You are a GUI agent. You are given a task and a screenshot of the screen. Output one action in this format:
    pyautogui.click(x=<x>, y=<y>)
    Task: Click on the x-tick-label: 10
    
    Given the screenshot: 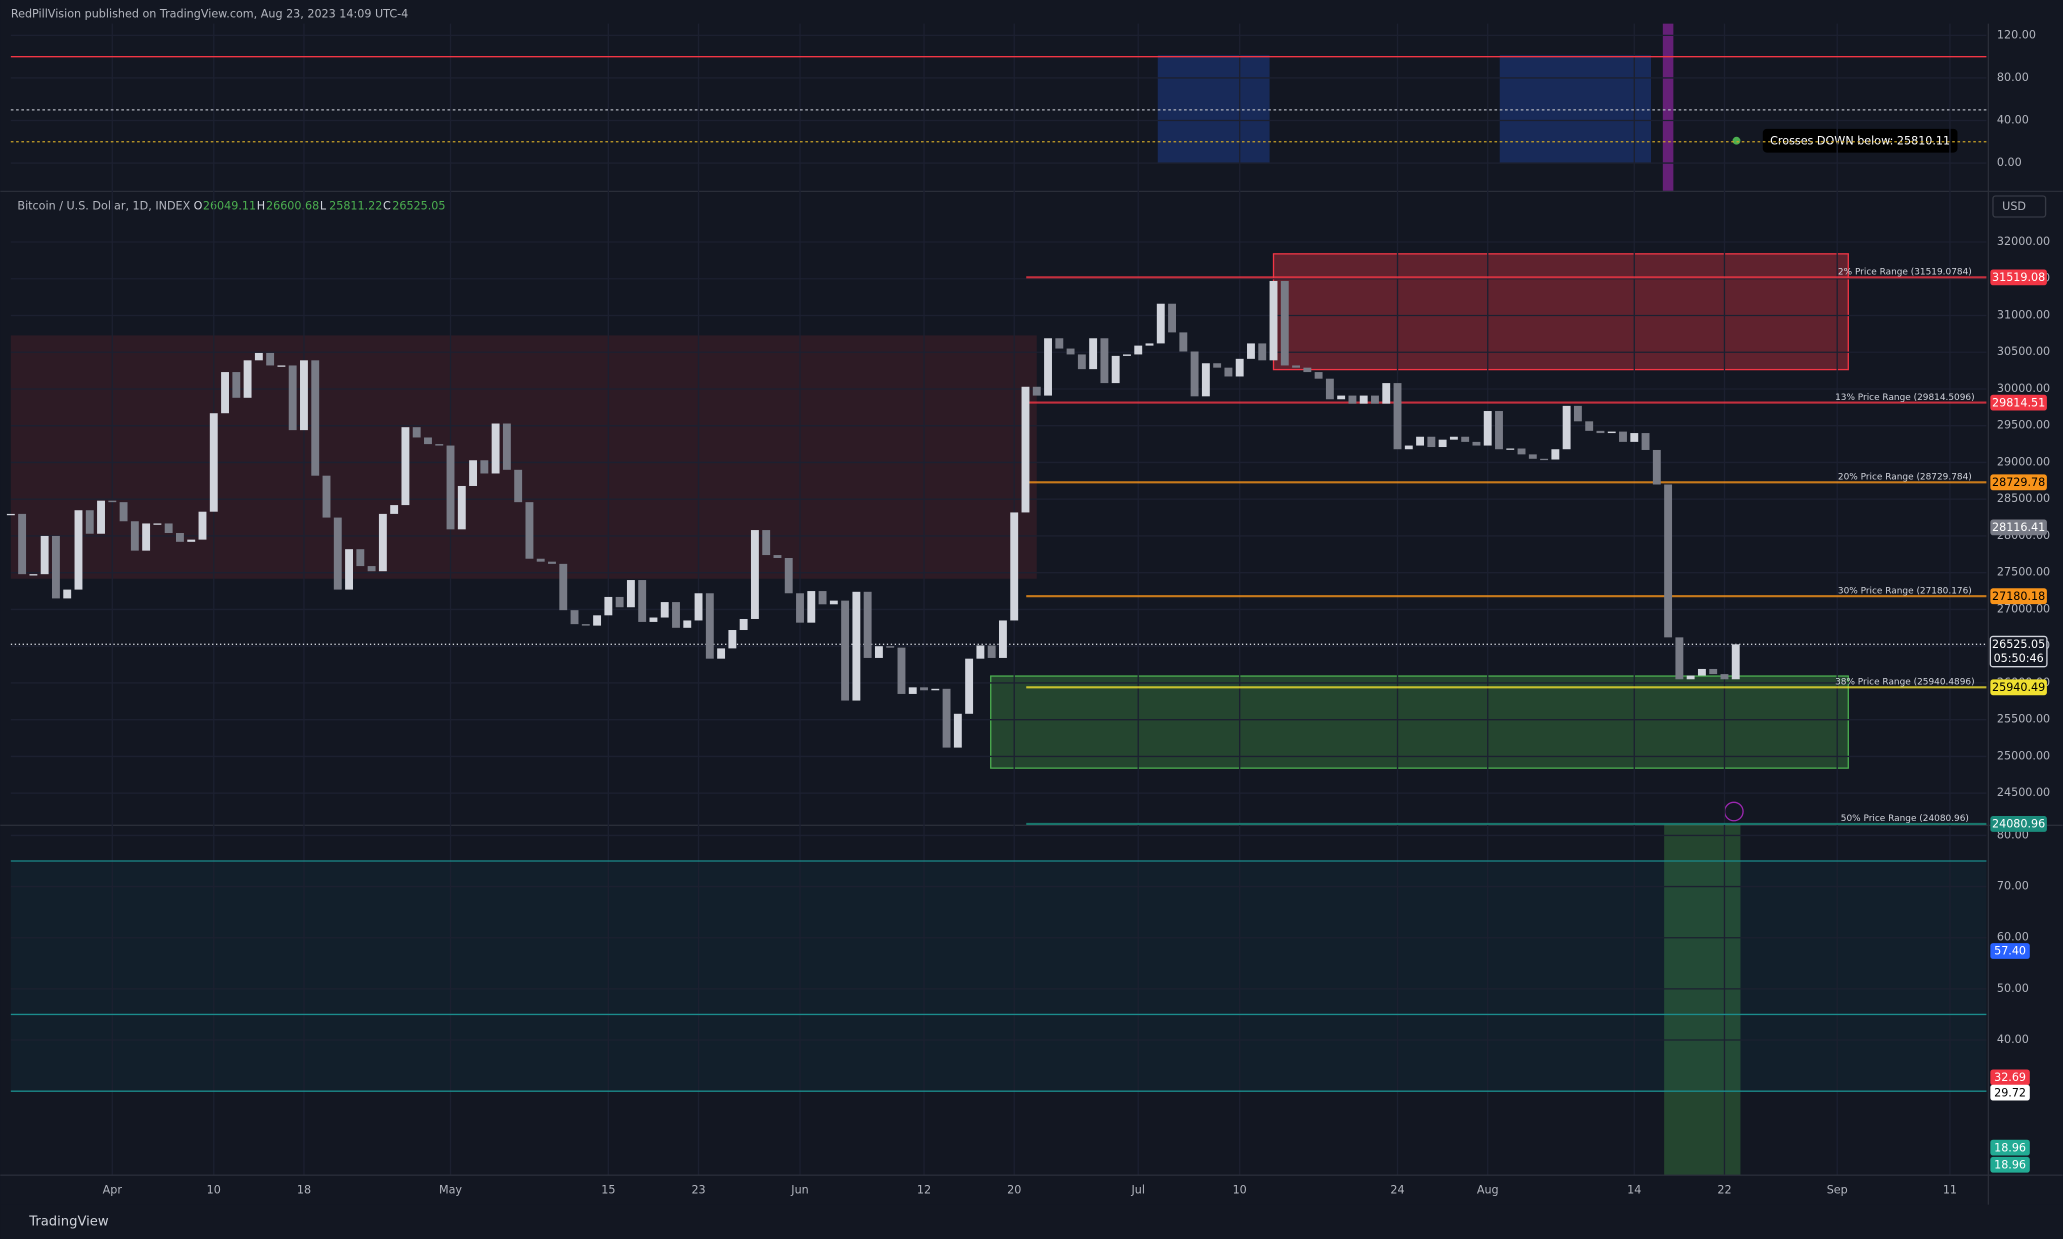 What is the action you would take?
    pyautogui.click(x=1240, y=1189)
    